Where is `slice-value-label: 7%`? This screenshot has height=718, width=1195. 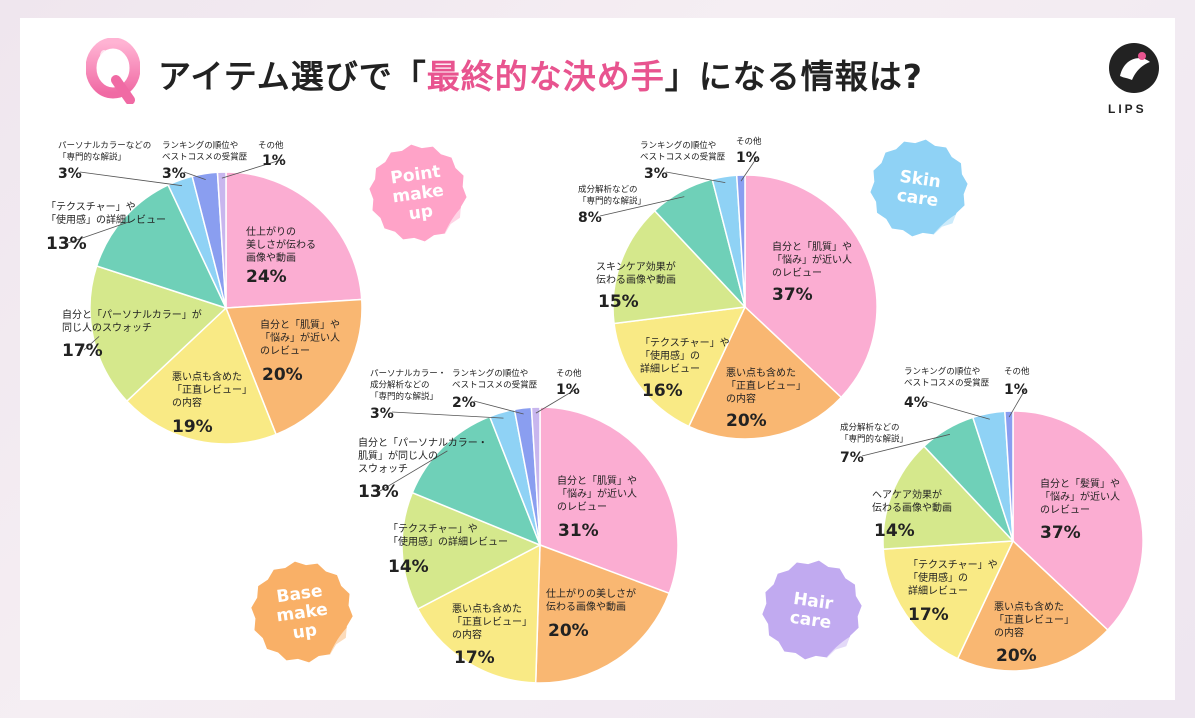
slice-value-label: 7% is located at coordinates (852, 458).